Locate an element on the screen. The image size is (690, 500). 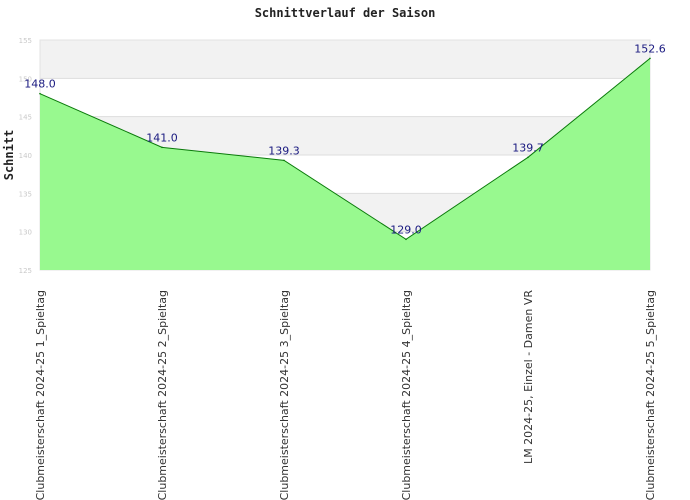
y-tick-label: 155 is located at coordinates (25, 41).